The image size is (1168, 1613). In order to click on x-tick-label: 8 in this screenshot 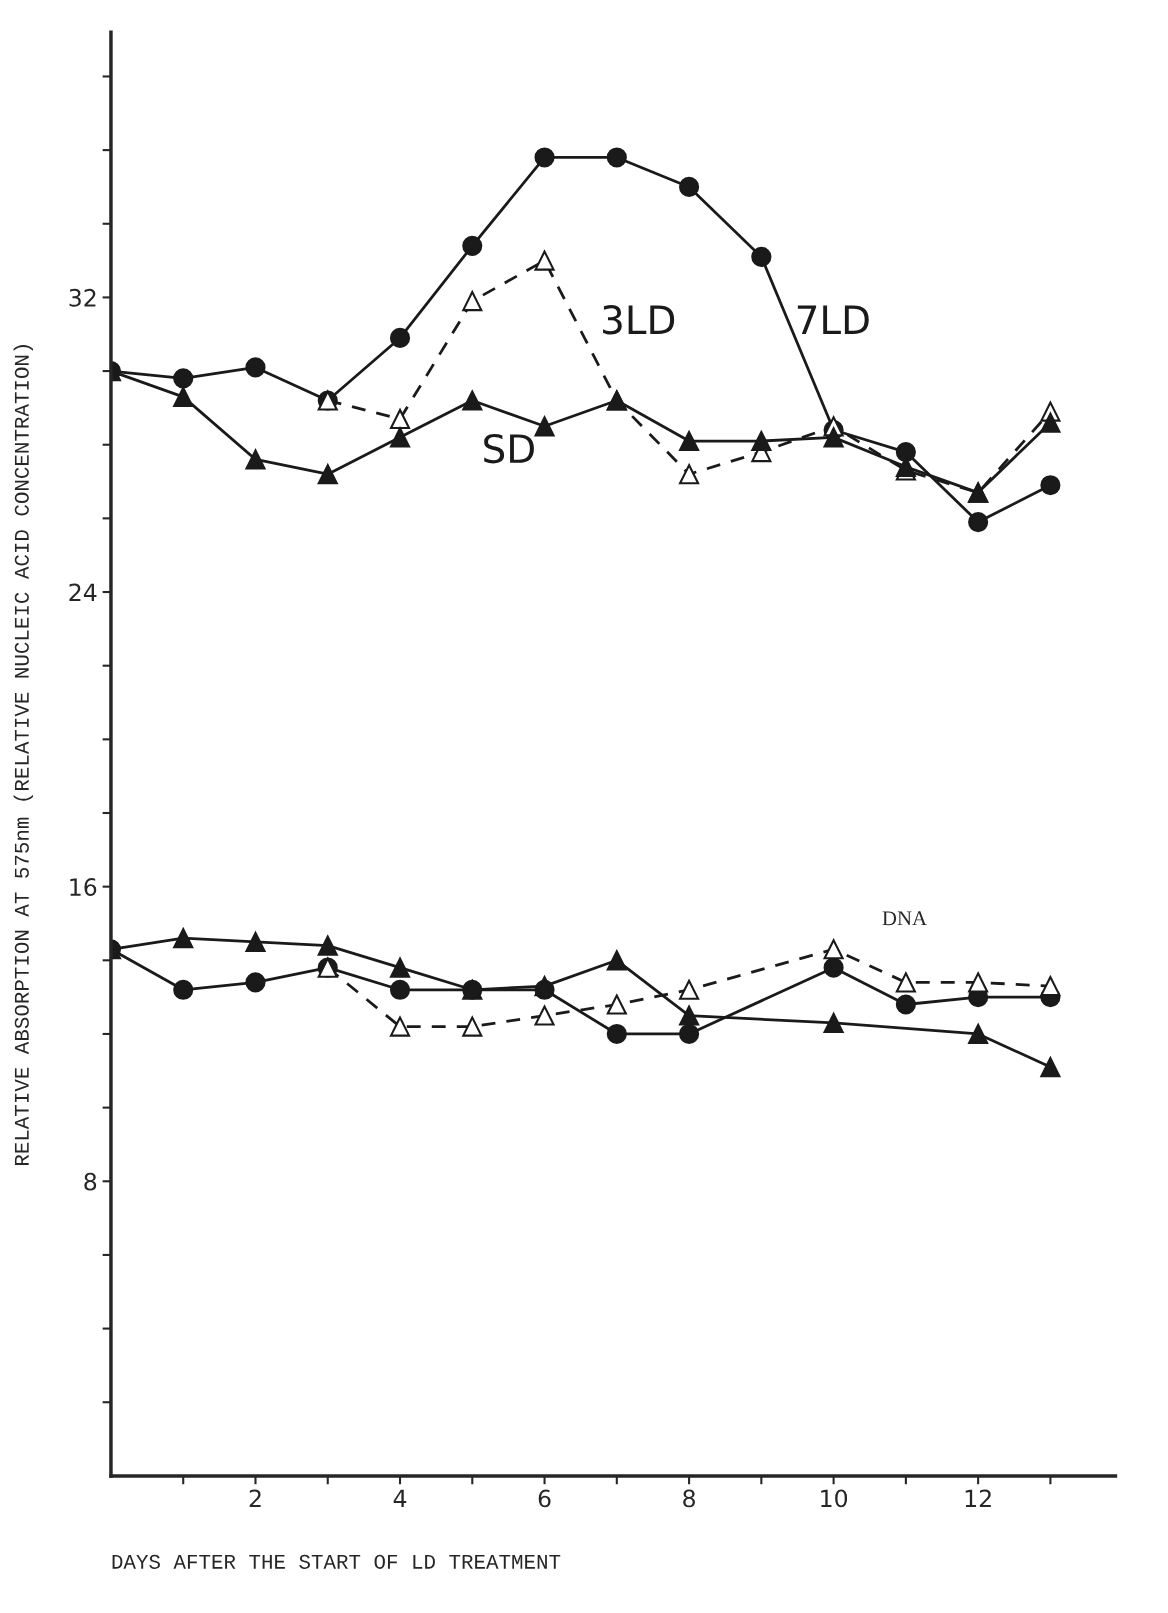, I will do `click(689, 1498)`.